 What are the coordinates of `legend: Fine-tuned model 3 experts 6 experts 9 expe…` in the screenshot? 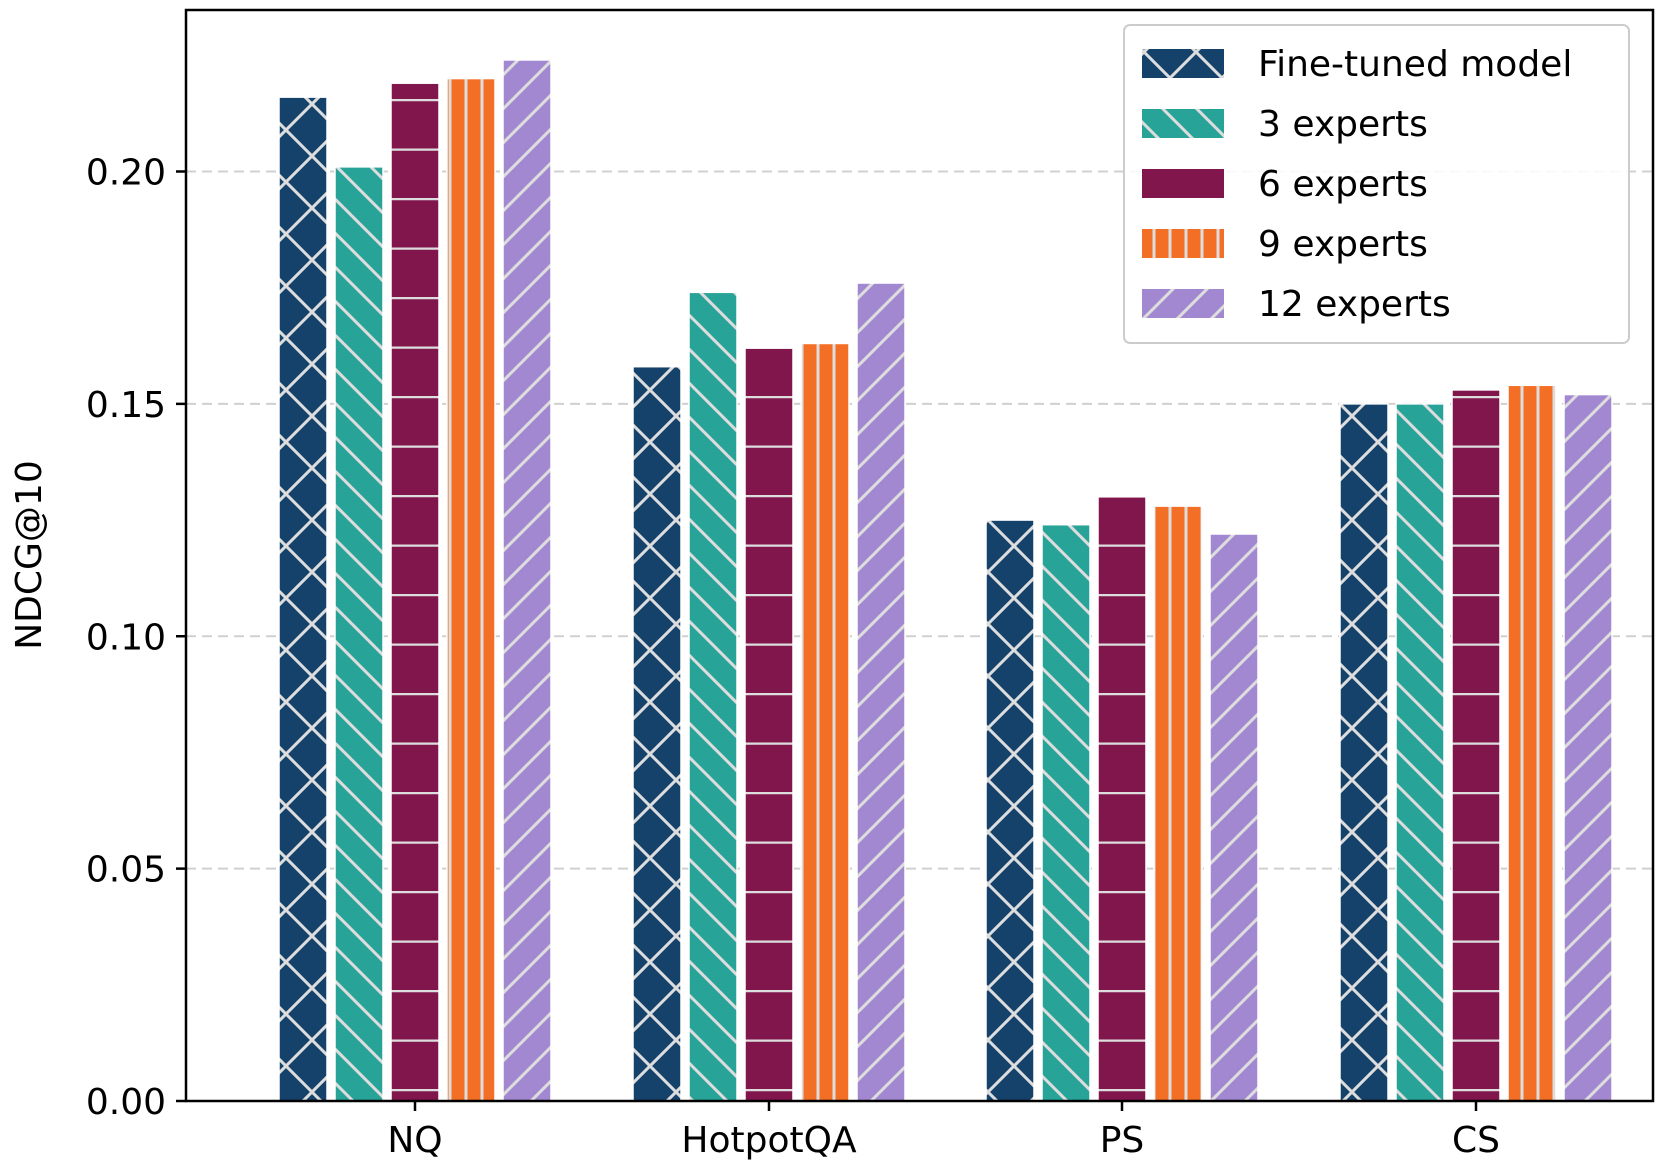 It's located at (1376, 184).